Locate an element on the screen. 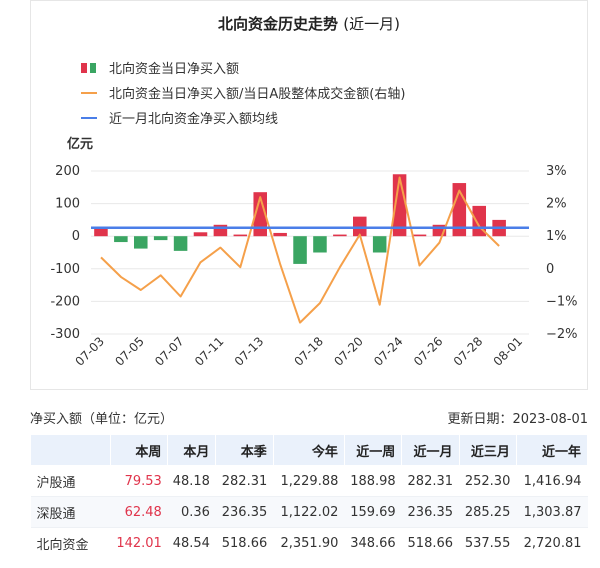 The image size is (600, 568). column-header: 近一周 is located at coordinates (373, 450).